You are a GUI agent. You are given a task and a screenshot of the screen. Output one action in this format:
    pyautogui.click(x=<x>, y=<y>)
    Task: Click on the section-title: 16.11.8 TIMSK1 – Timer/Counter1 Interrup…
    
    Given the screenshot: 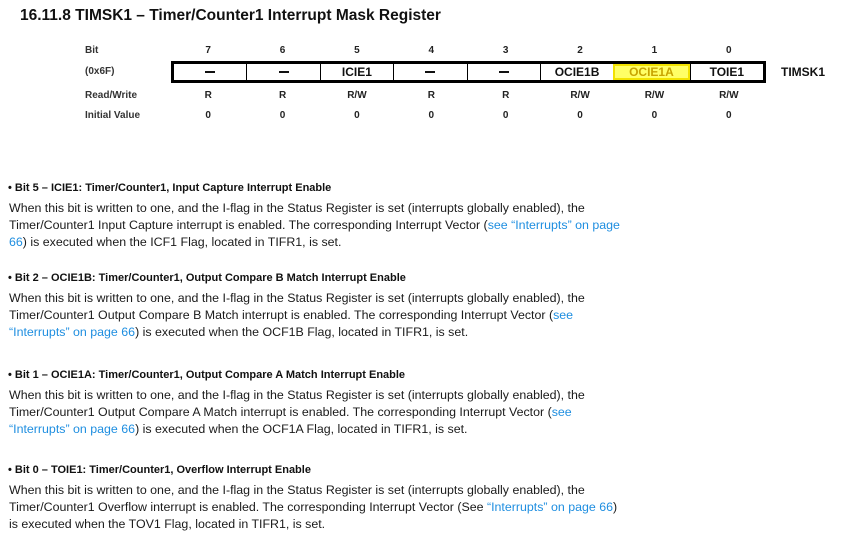 What is the action you would take?
    pyautogui.click(x=230, y=15)
    